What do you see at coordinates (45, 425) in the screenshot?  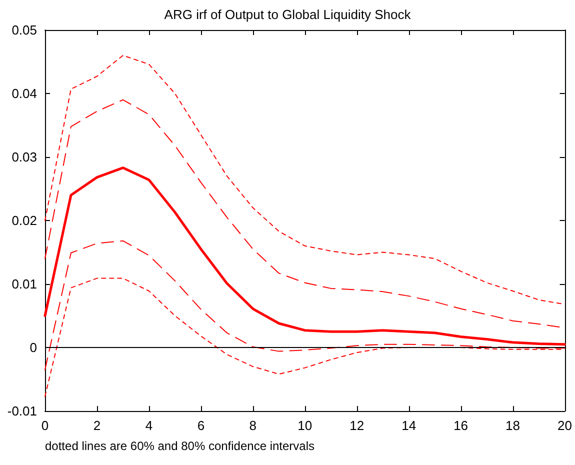 I see `x-tick-label: 0` at bounding box center [45, 425].